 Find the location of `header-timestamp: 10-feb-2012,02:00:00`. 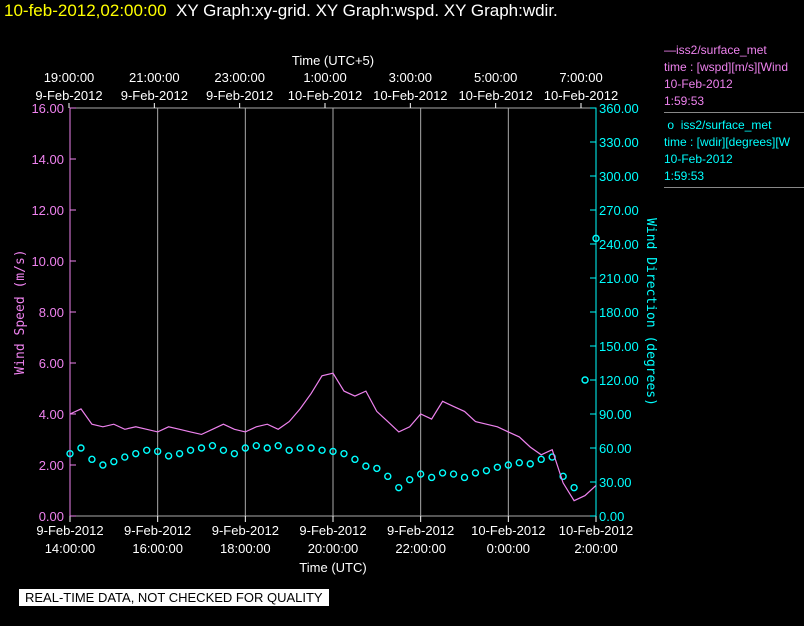

header-timestamp: 10-feb-2012,02:00:00 is located at coordinates (85, 10).